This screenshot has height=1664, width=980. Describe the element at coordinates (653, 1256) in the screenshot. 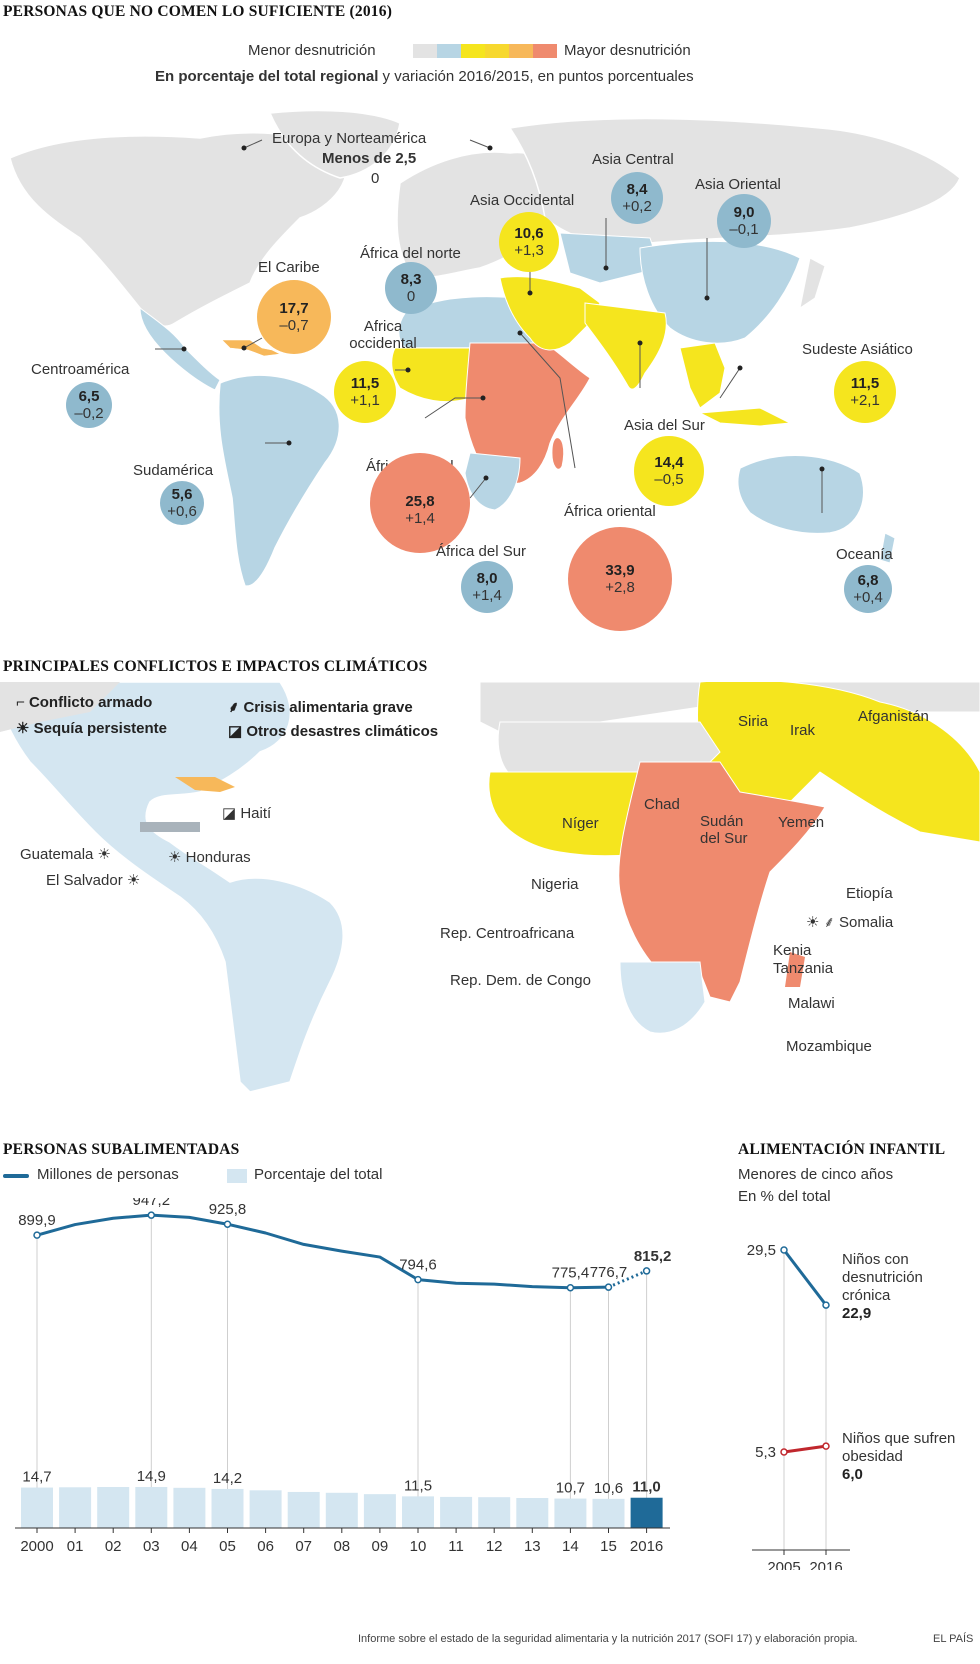

I see `value-label-2016: 815,2` at that location.